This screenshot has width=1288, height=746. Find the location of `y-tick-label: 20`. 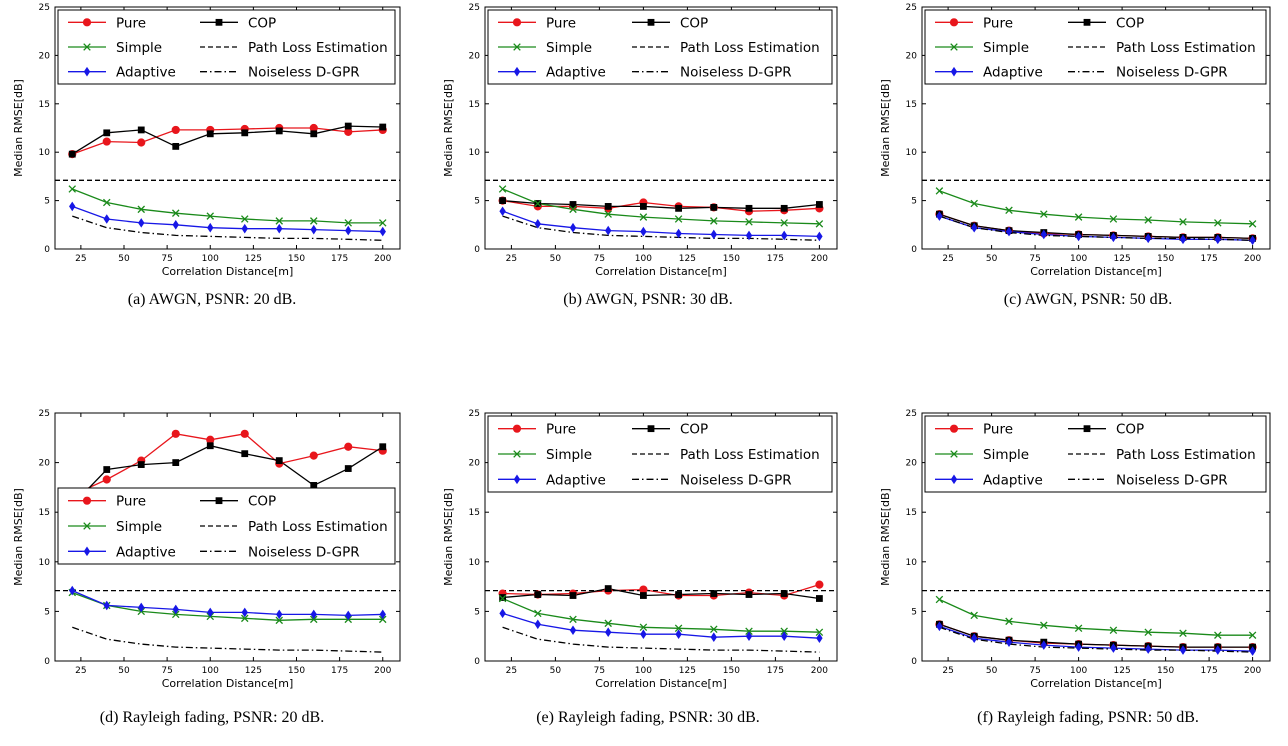

y-tick-label: 20 is located at coordinates (45, 464).